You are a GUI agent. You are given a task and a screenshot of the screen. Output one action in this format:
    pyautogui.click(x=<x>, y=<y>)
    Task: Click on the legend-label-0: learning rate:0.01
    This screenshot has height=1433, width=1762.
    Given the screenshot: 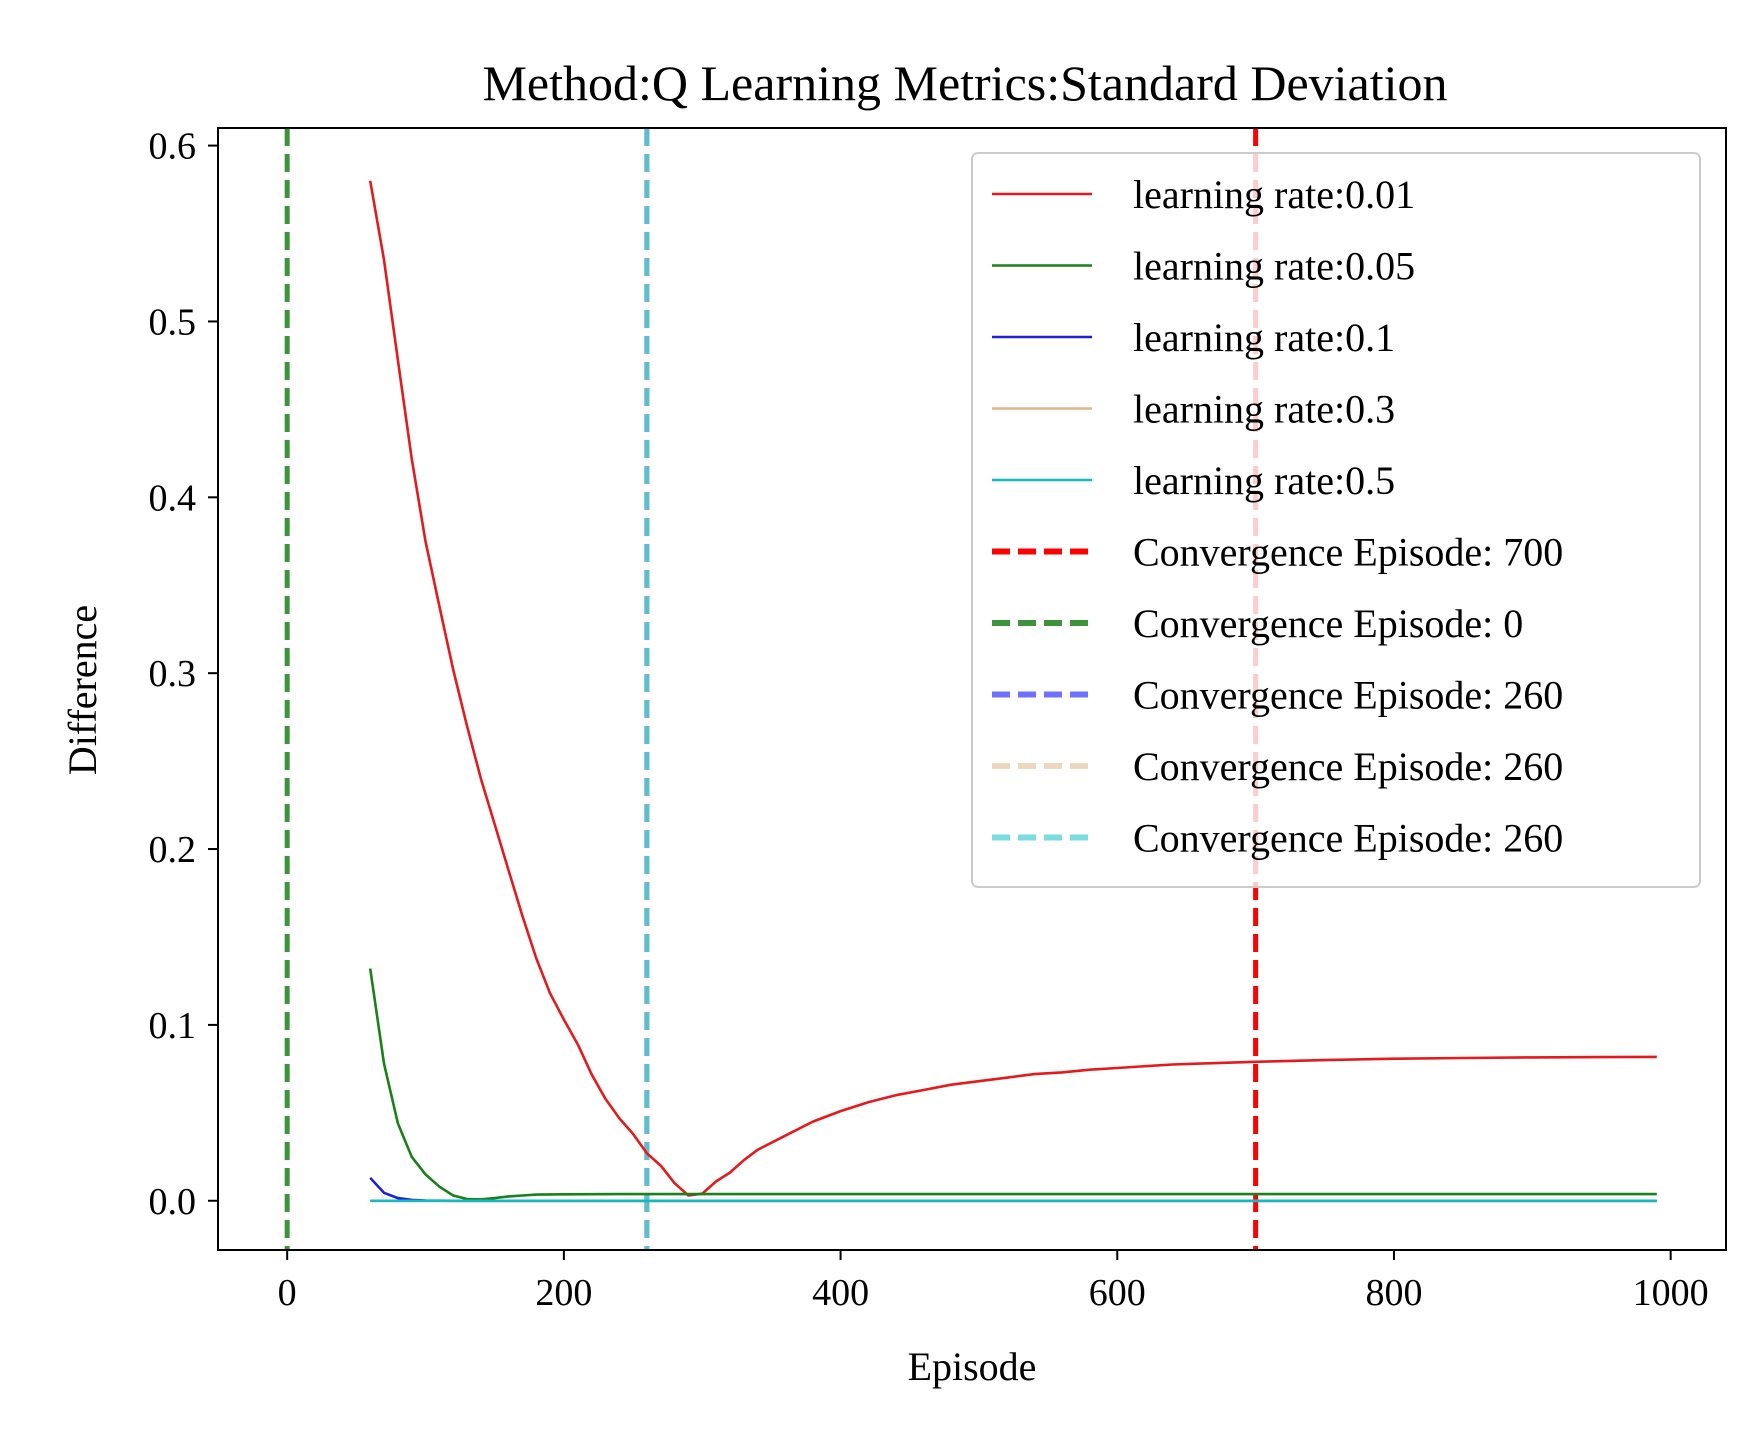 What is the action you would take?
    pyautogui.click(x=1274, y=194)
    